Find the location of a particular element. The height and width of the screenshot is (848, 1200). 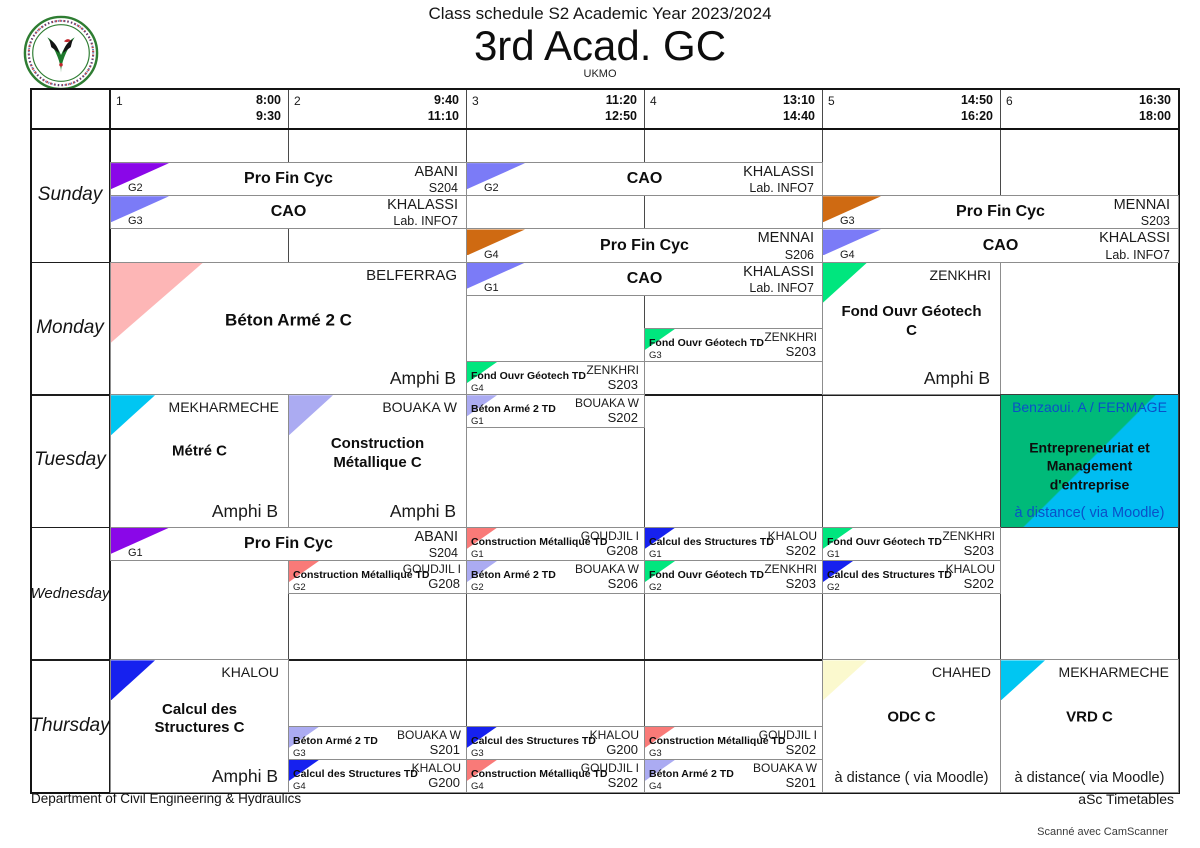

period-header: 5 14:50 16:20 is located at coordinates (911, 109).